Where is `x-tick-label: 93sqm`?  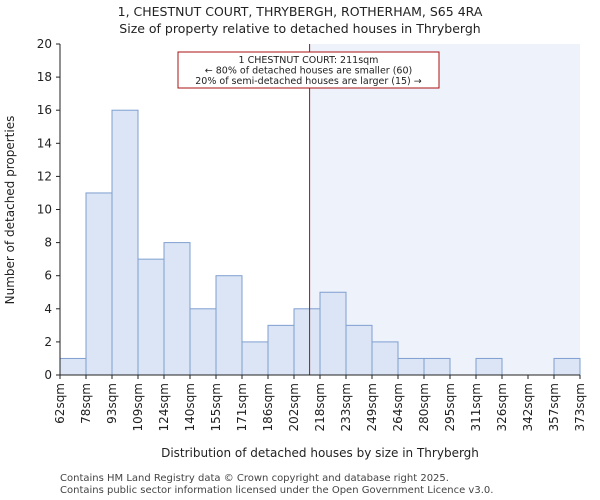
x-tick-label: 93sqm is located at coordinates (112, 403).